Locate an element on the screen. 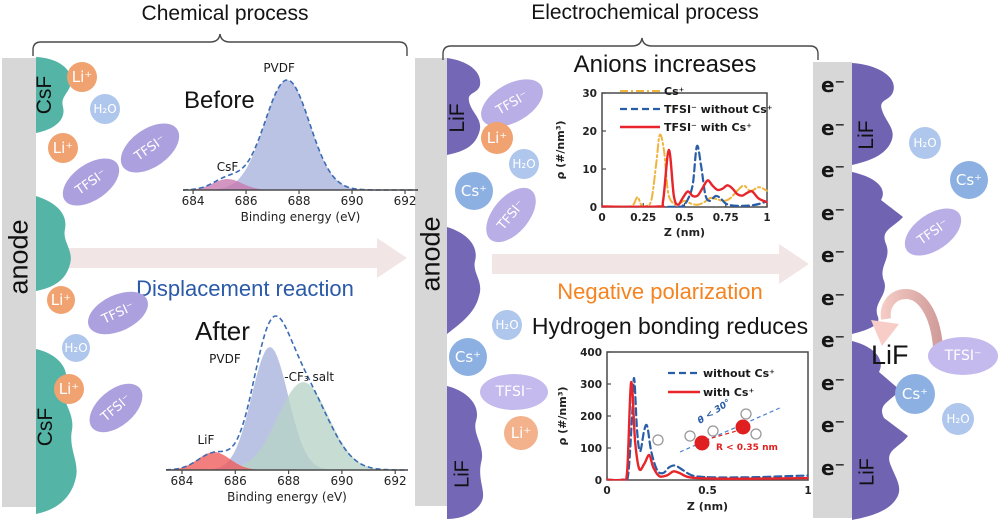  csf-deposit-blobs is located at coordinates (56, 285).